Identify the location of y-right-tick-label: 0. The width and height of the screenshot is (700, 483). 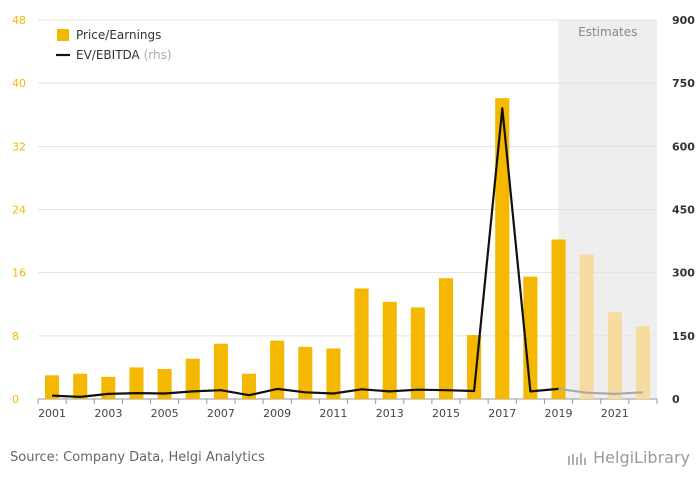
(676, 399).